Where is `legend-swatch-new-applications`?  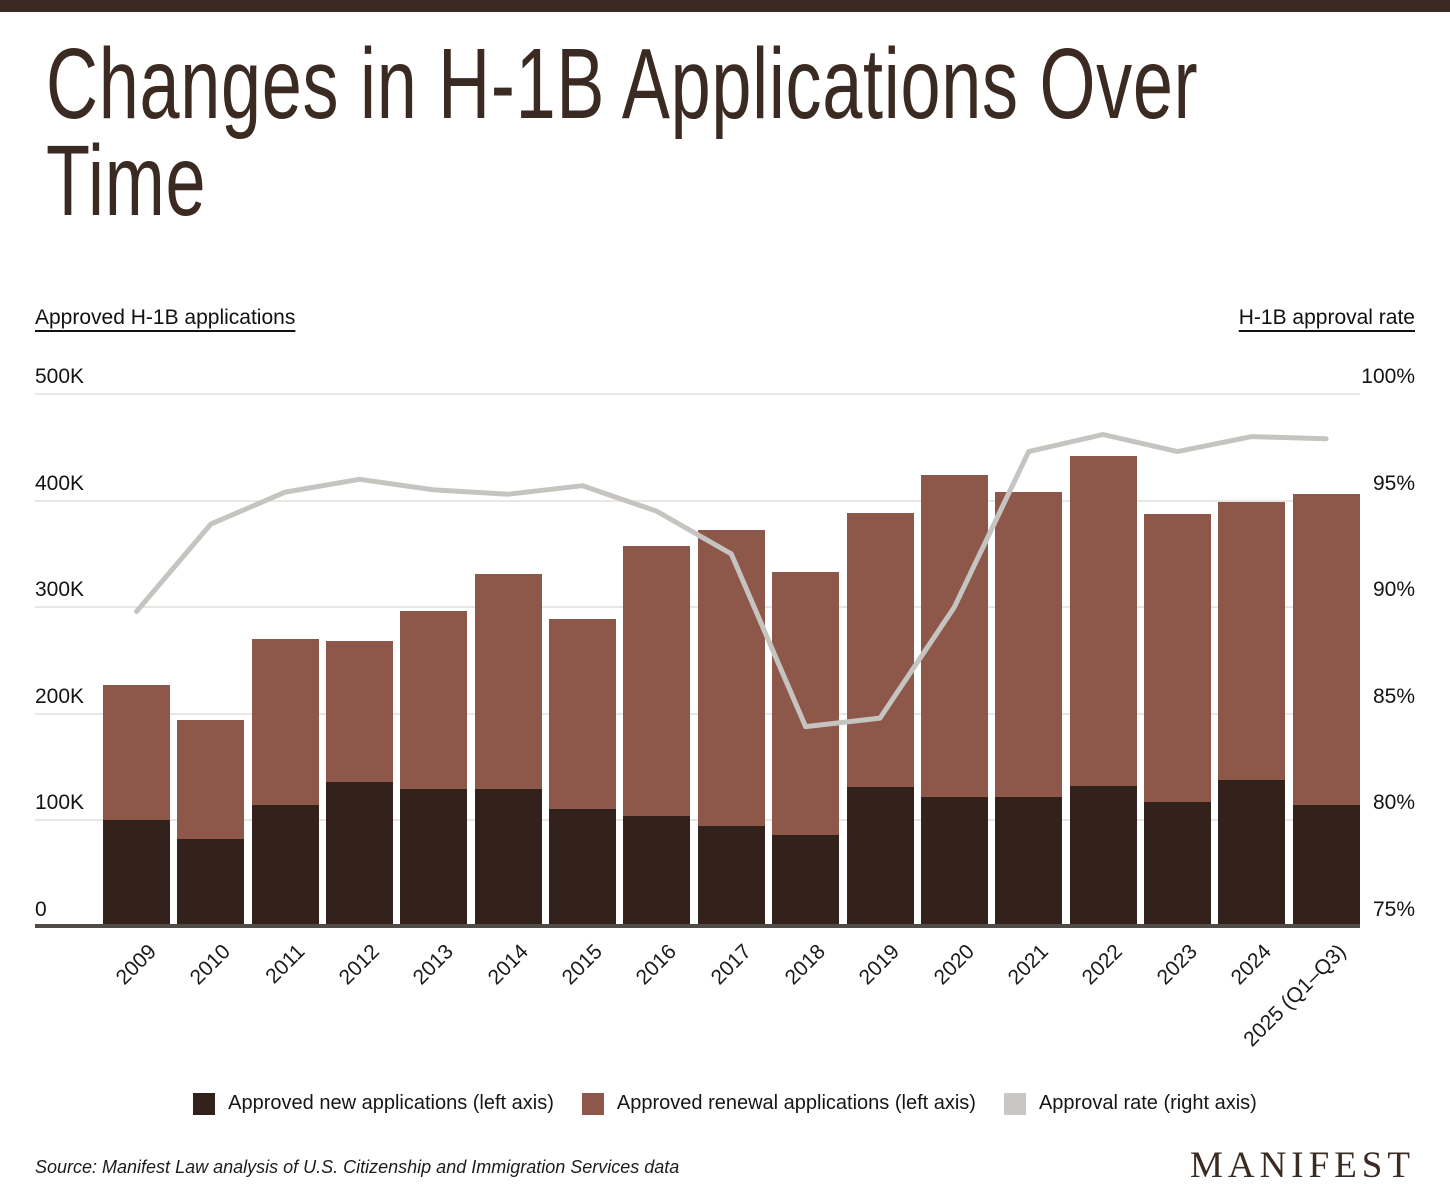
legend-swatch-new-applications is located at coordinates (204, 1103).